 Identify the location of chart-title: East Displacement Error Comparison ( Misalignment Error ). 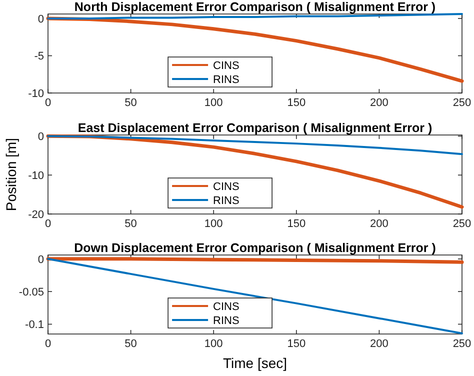
(255, 128).